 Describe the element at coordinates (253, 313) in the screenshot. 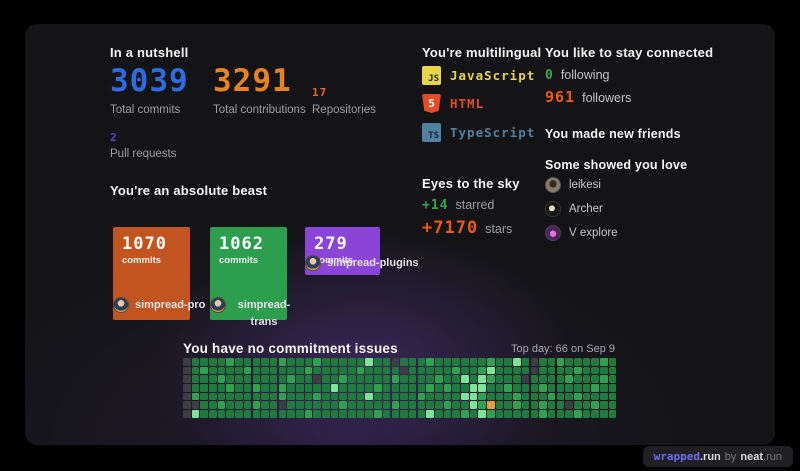

I see `repo-link-simpread-trans: simpread-trans` at that location.